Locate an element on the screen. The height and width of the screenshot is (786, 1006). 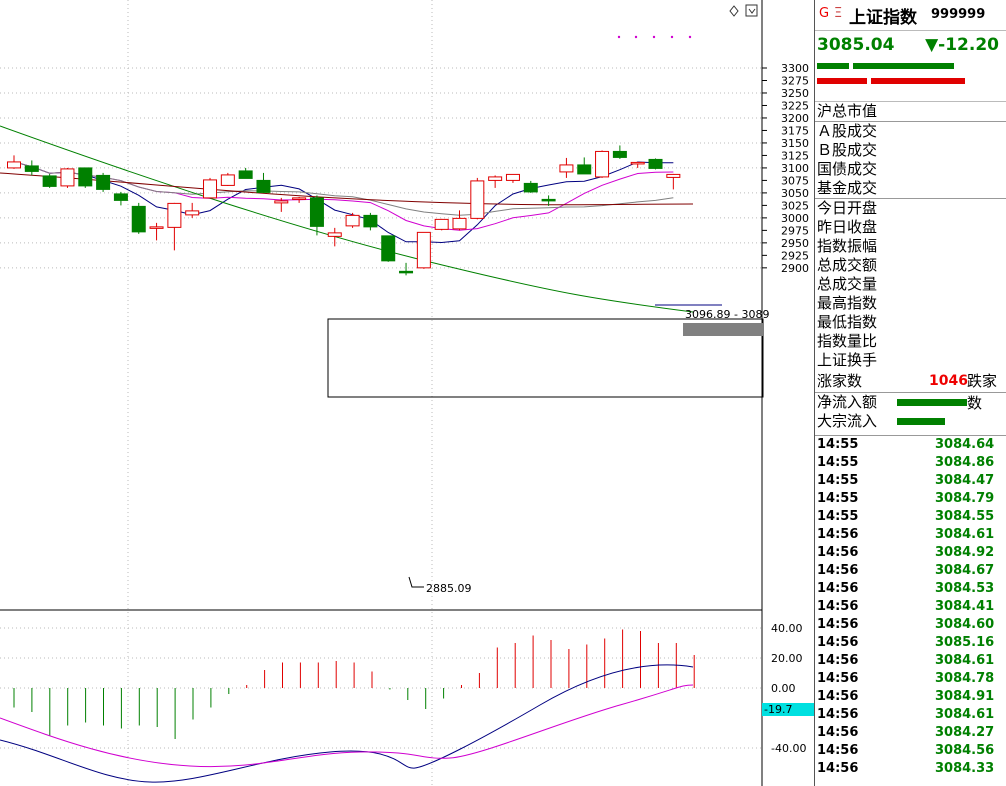
index-code: 999999 is located at coordinates (958, 14).